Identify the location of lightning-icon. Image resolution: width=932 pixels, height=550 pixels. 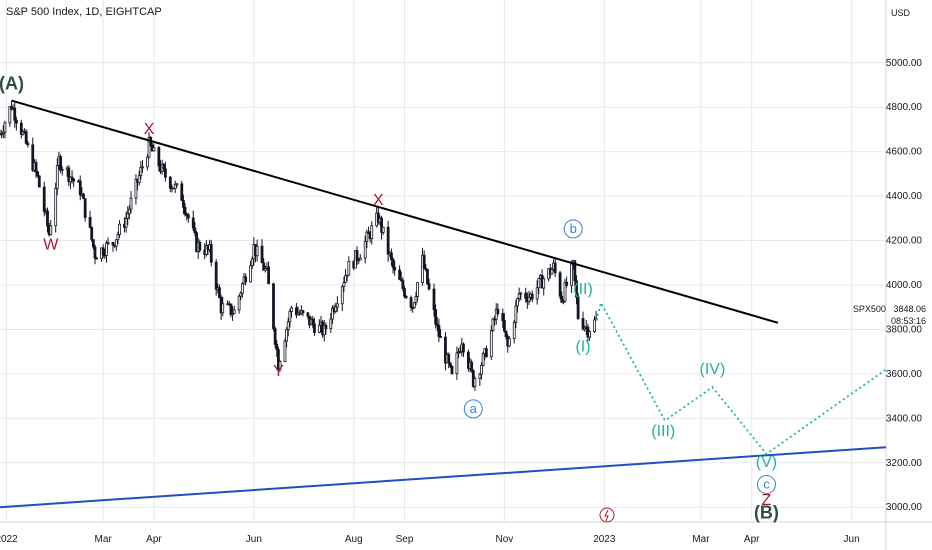
(606, 515).